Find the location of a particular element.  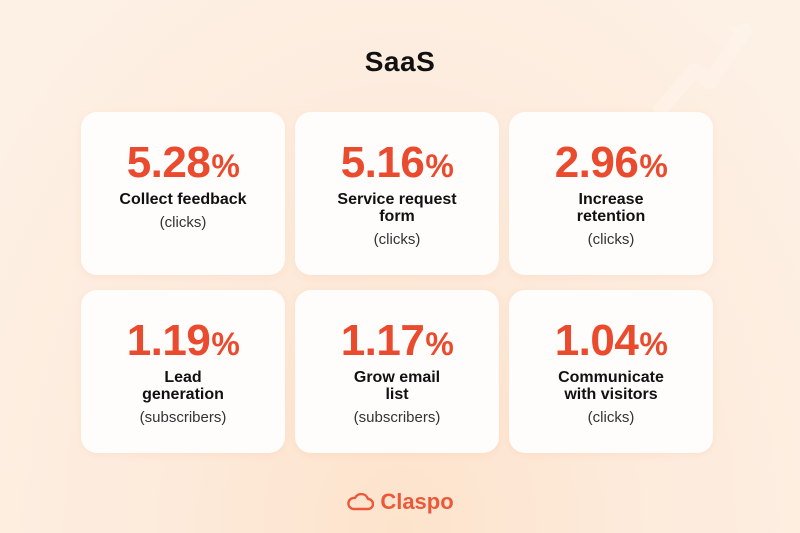

cloud-icon is located at coordinates (361, 502).